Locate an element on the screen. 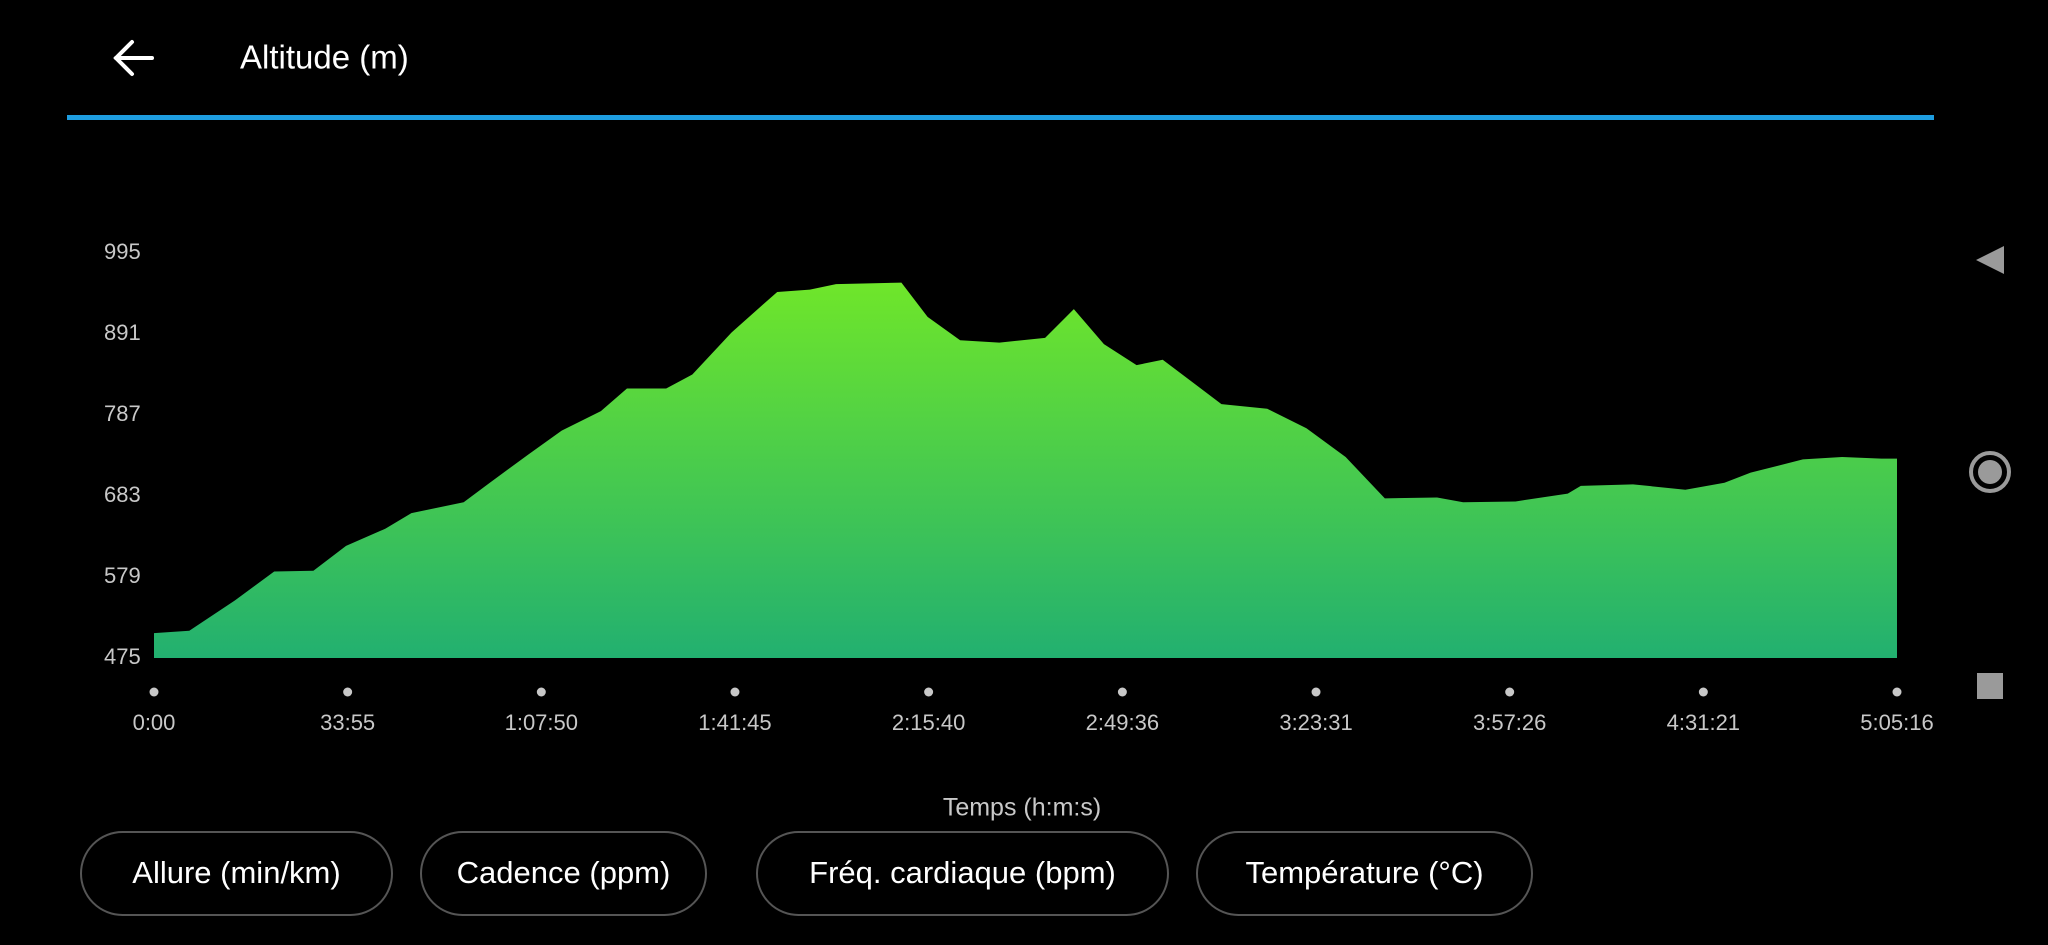 The height and width of the screenshot is (945, 2048). x-tick-label: 0:00 is located at coordinates (154, 722).